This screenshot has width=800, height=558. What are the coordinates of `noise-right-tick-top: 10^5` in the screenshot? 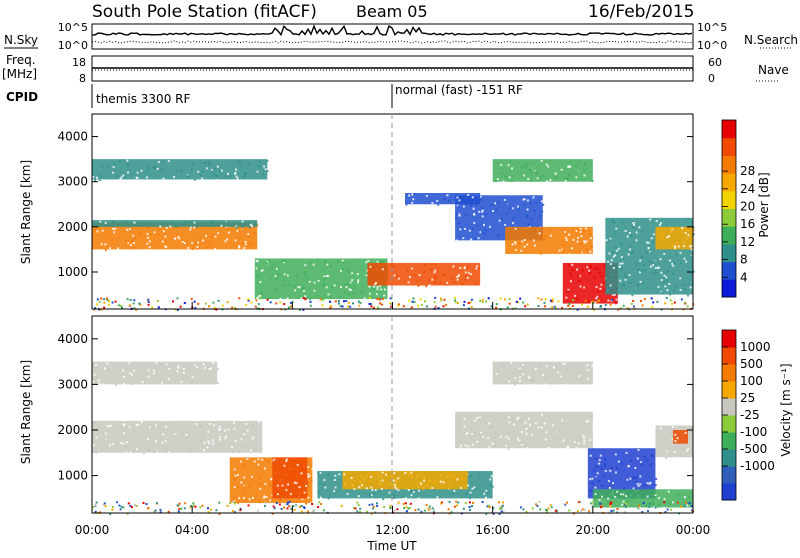 It's located at (712, 27).